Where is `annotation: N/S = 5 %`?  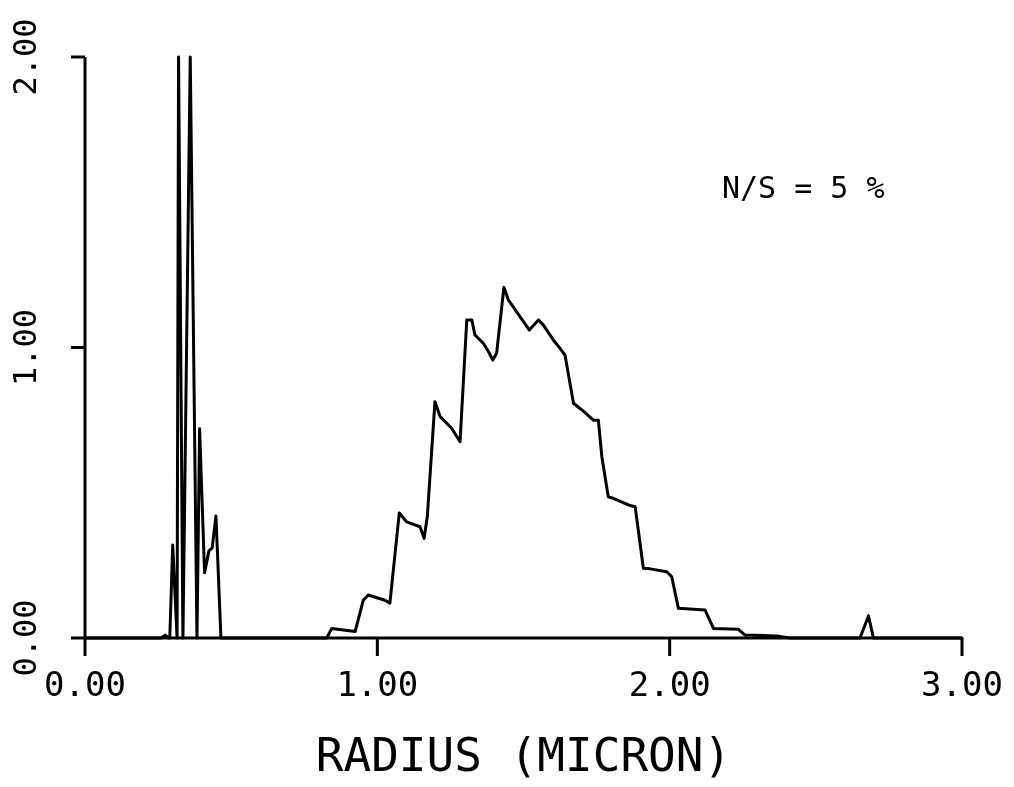 annotation: N/S = 5 % is located at coordinates (803, 187).